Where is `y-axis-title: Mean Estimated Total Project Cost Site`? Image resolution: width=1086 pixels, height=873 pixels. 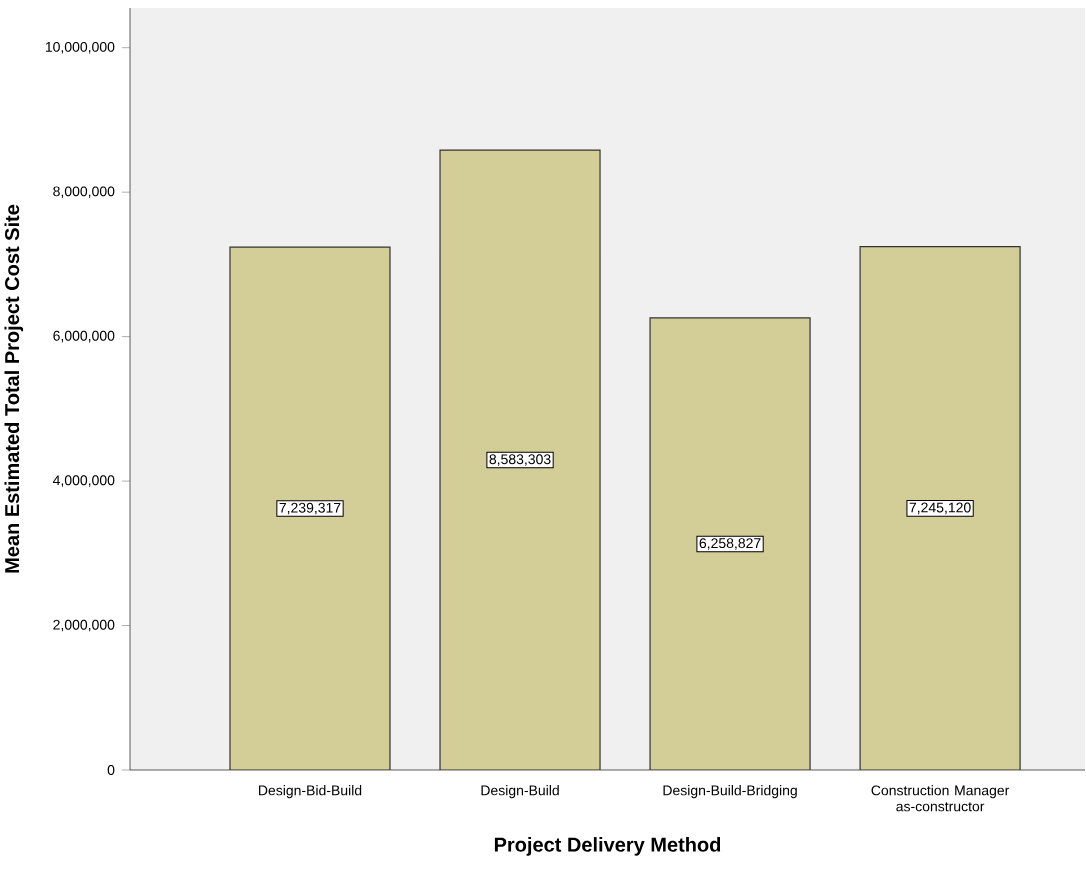
y-axis-title: Mean Estimated Total Project Cost Site is located at coordinates (14, 388).